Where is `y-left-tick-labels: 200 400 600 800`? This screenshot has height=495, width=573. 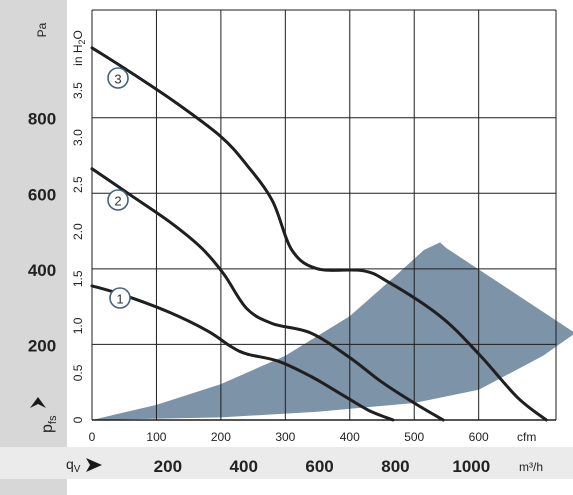
y-left-tick-labels: 200 400 600 800 is located at coordinates (42, 233).